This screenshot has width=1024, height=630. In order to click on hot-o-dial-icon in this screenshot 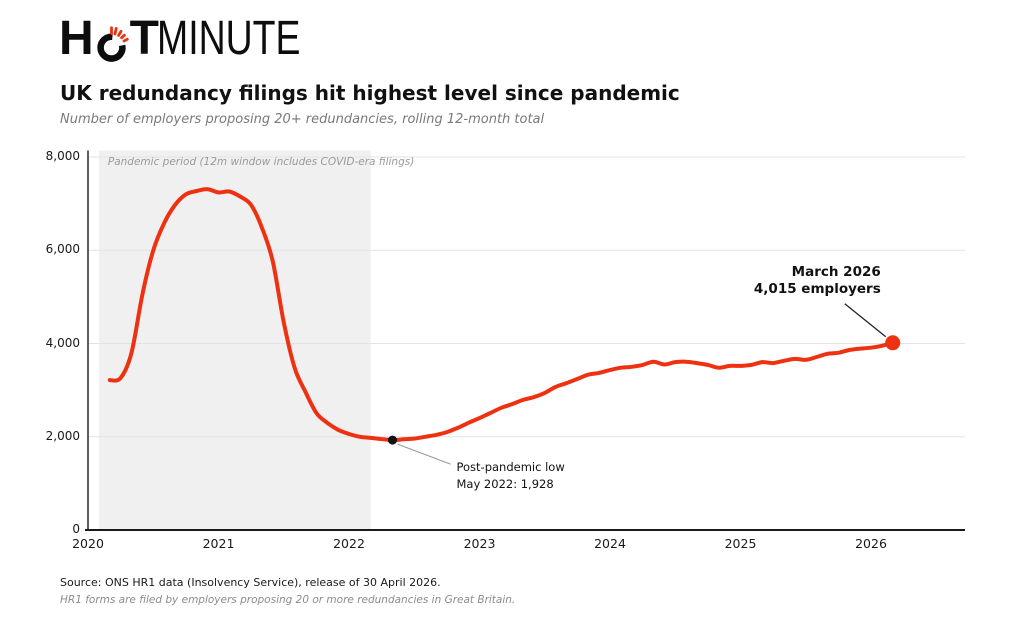, I will do `click(113, 44)`.